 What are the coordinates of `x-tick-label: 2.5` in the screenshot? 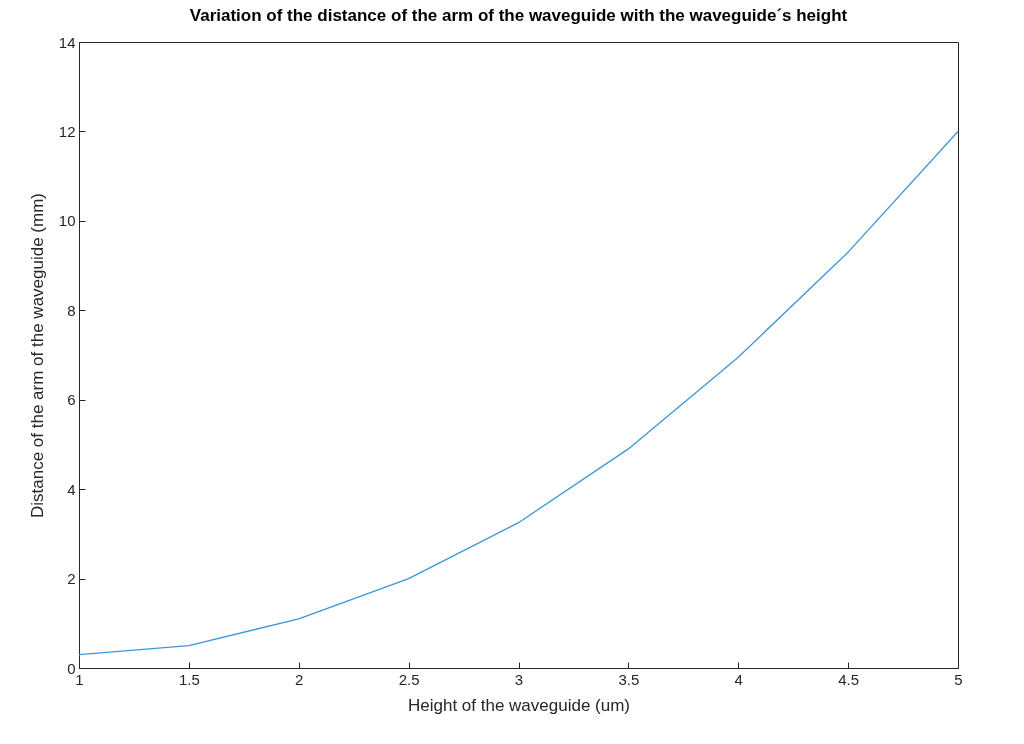 It's located at (409, 679).